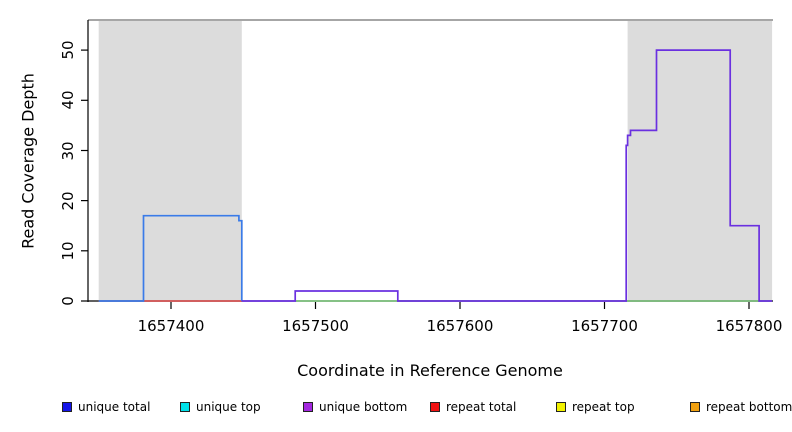  What do you see at coordinates (68, 201) in the screenshot?
I see `y-tick-label: 20` at bounding box center [68, 201].